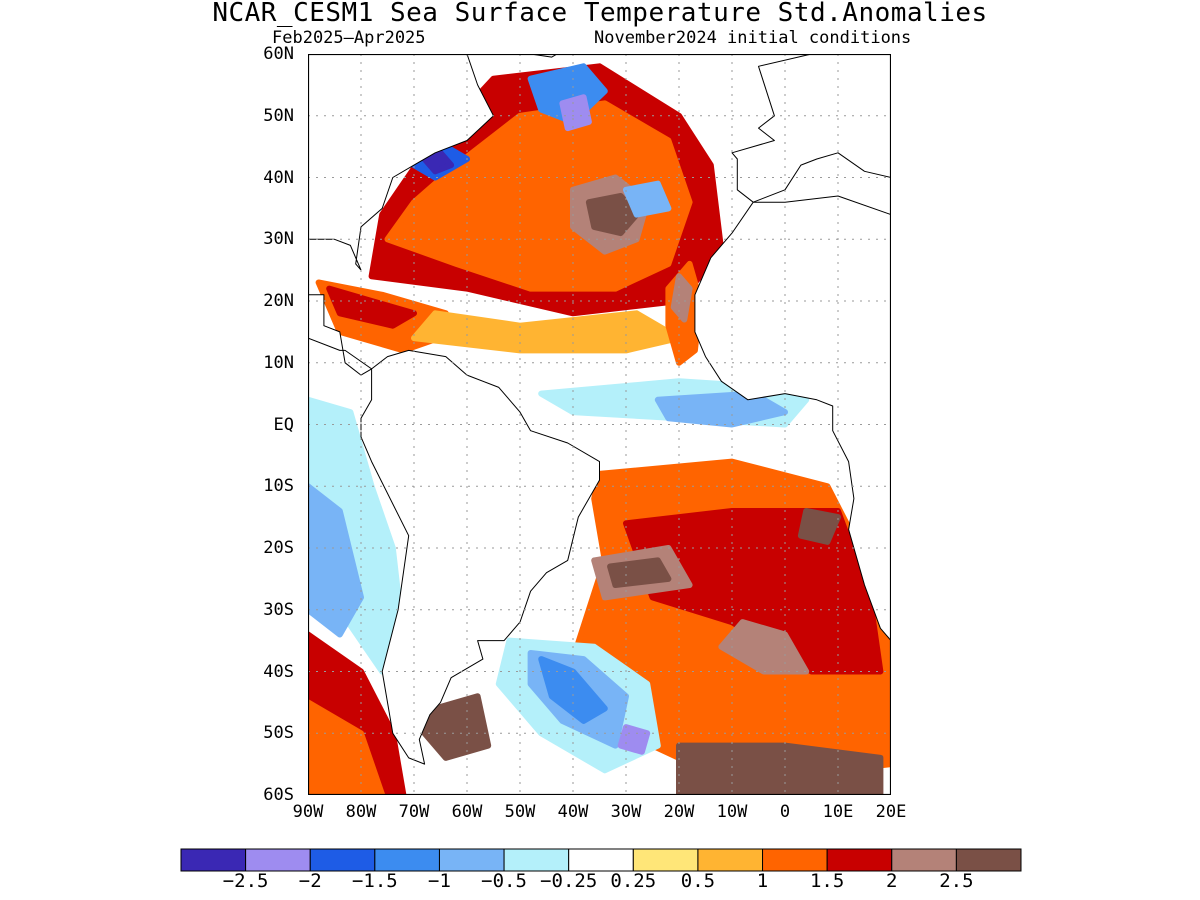  What do you see at coordinates (278, 548) in the screenshot?
I see `lat-label: 20S` at bounding box center [278, 548].